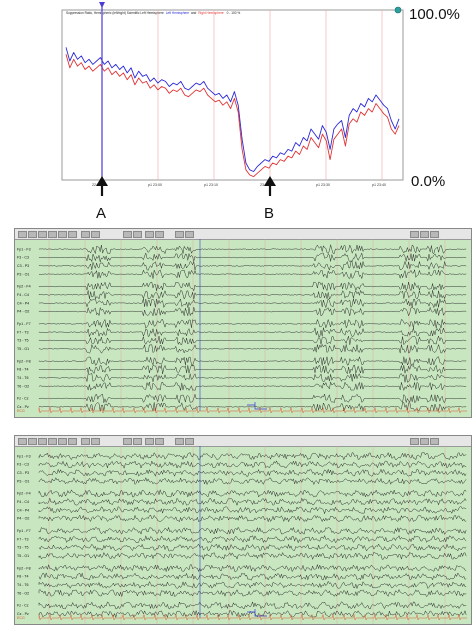  I want to click on marker-b-arrow-icon, so click(270, 186).